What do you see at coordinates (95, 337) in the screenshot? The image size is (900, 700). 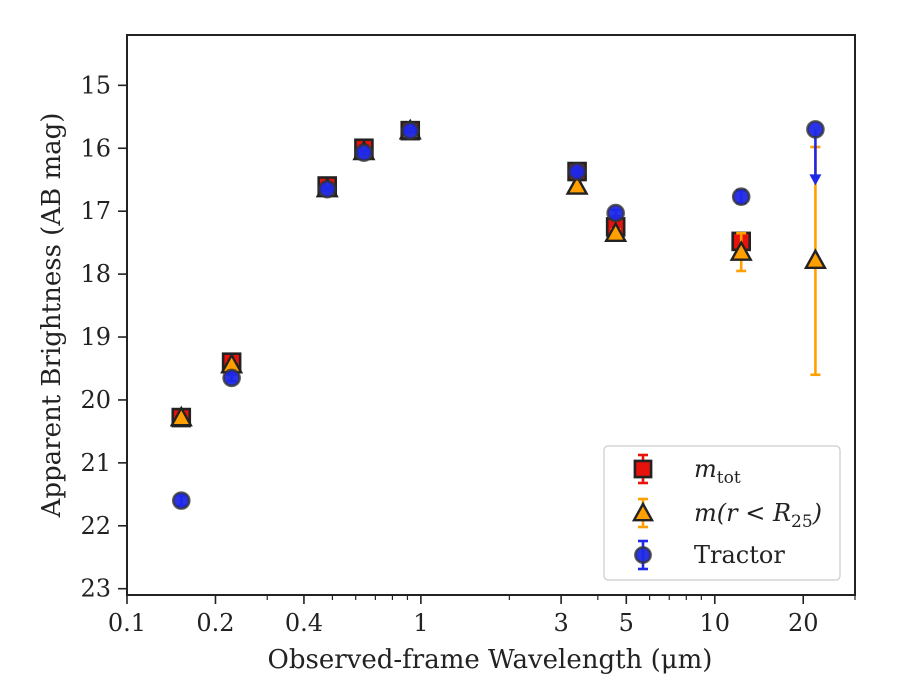 I see `y-tick-label: 19` at bounding box center [95, 337].